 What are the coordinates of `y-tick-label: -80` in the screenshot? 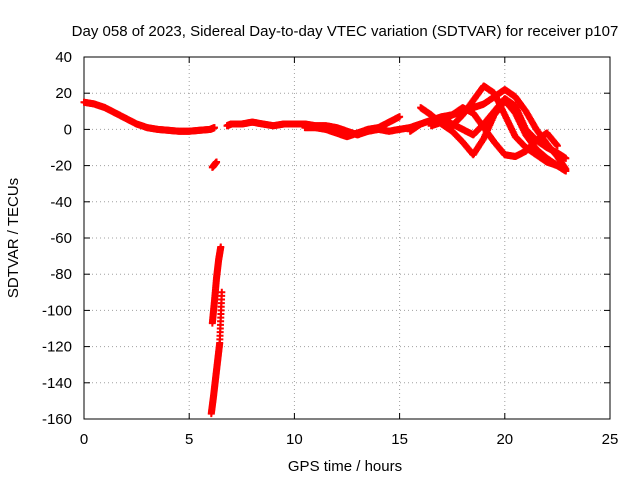 It's located at (61, 274).